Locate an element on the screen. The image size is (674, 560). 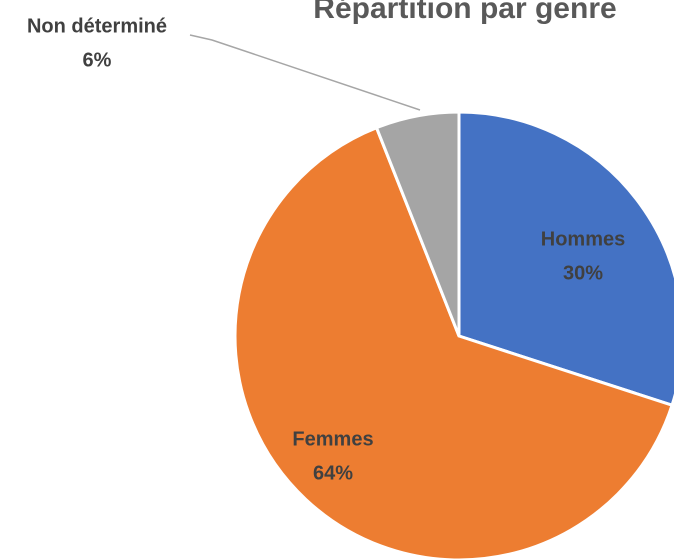
slice-label: Non déterminé is located at coordinates (97, 26).